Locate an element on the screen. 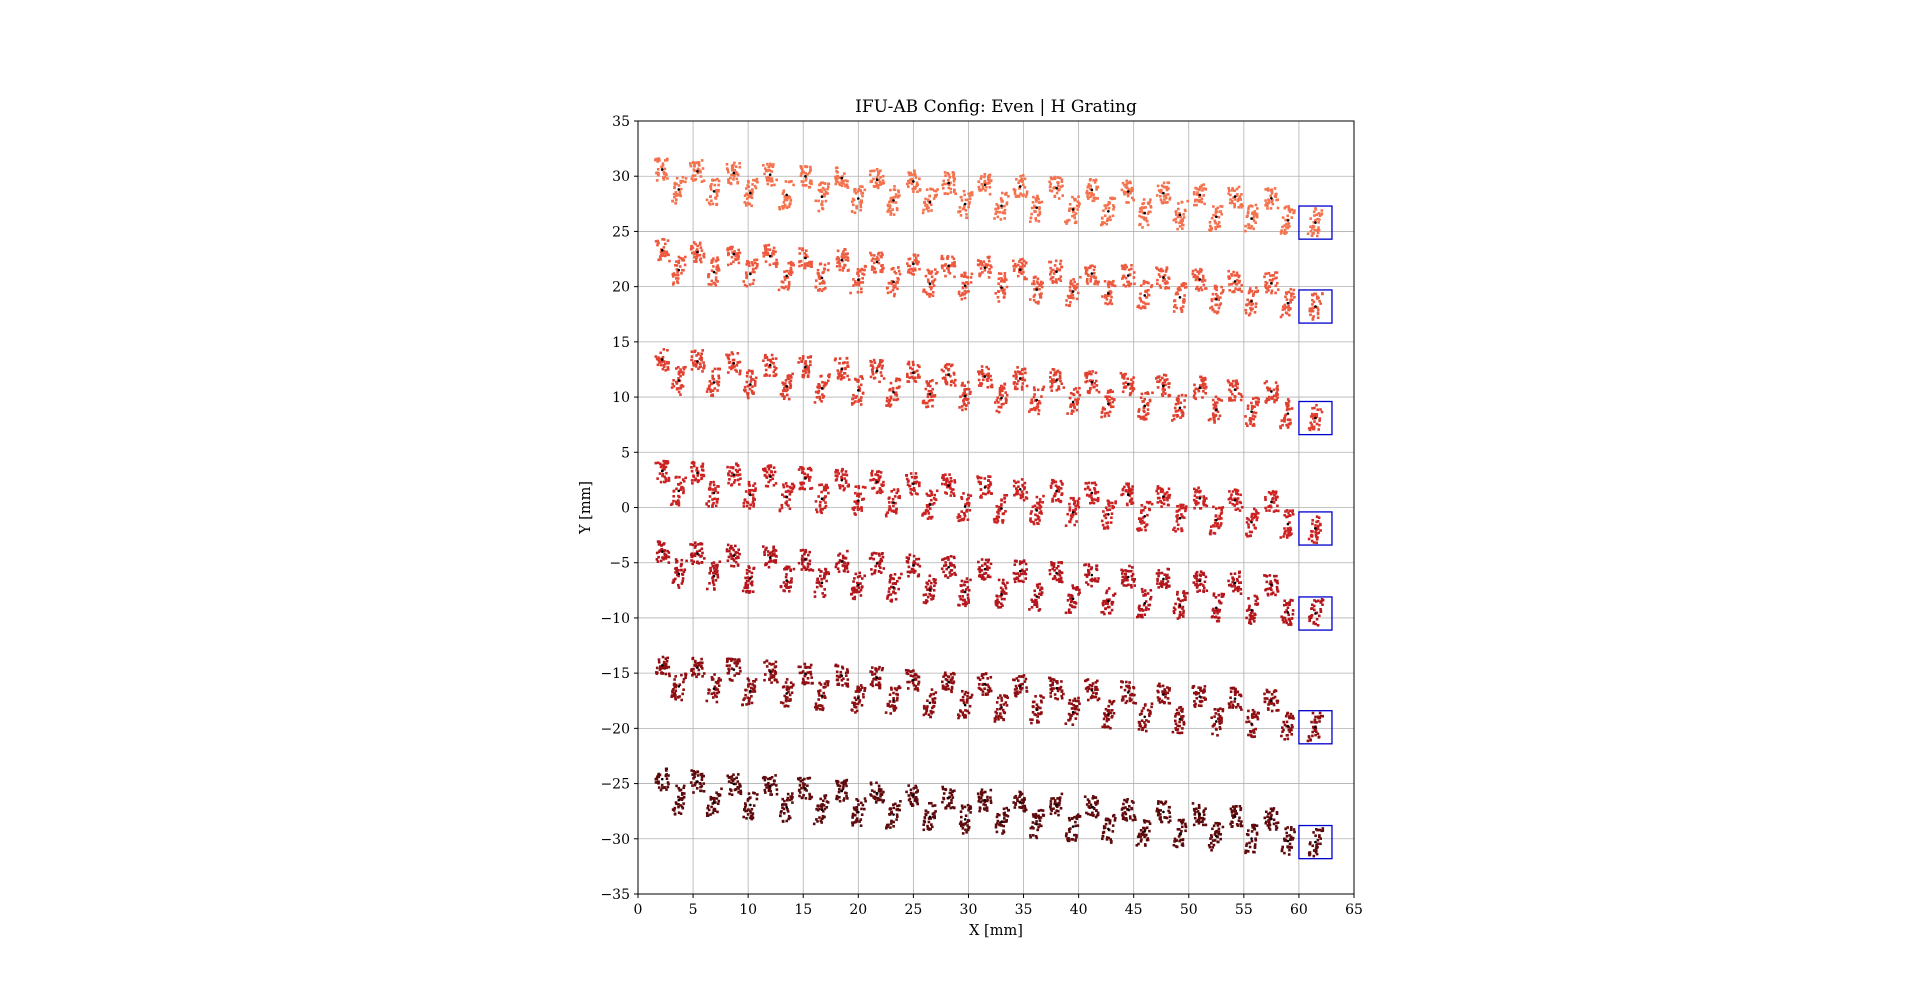 This screenshot has width=1920, height=993. spot-highlighted is located at coordinates (1315, 222).